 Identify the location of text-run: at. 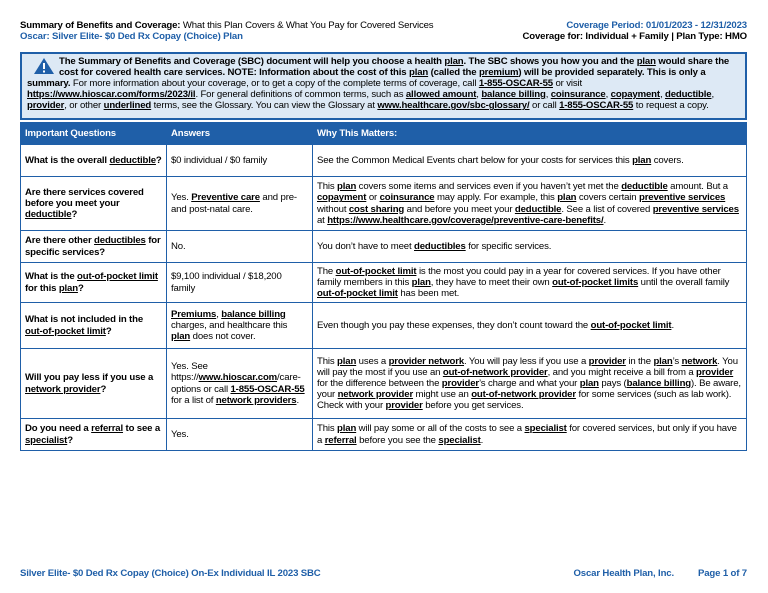
(322, 220).